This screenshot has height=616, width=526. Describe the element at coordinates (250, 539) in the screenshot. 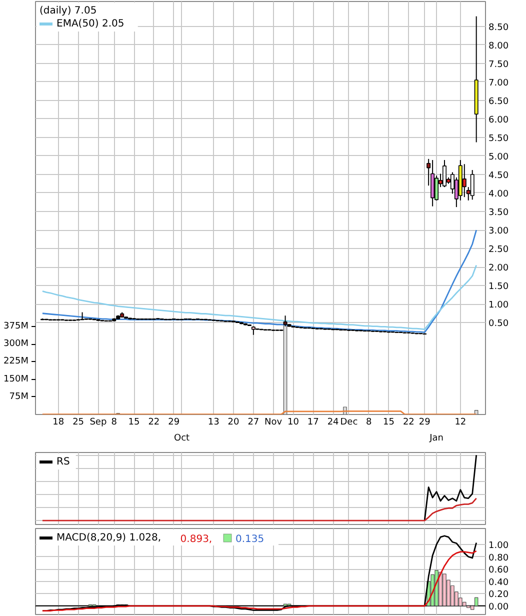

I see `legend-label: 0.135` at that location.